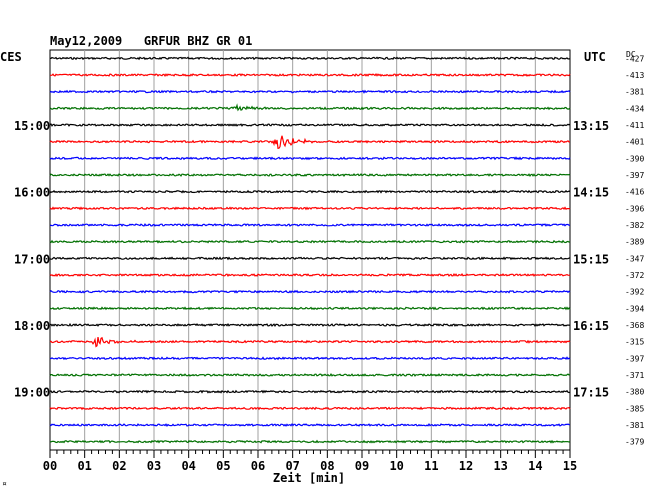 The image size is (650, 494). Describe the element at coordinates (634, 208) in the screenshot. I see `dc-offset-label: -396` at that location.